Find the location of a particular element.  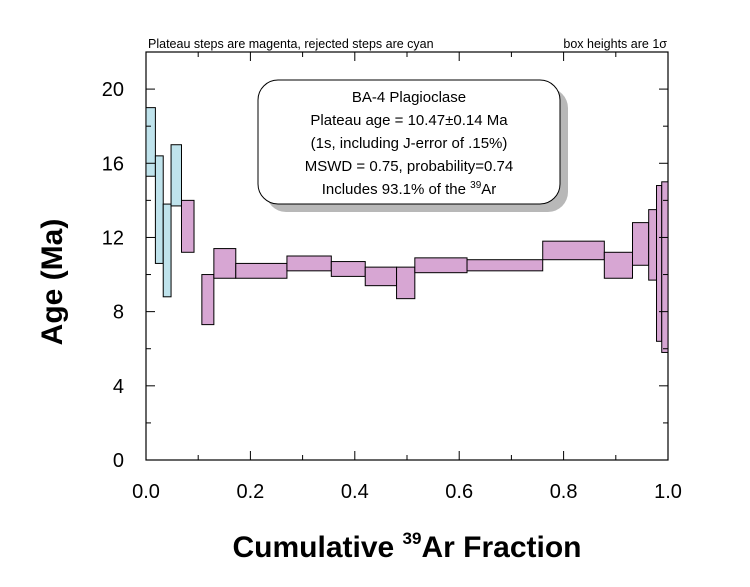

y-tick-labels: 0 4 8 12 16 20 is located at coordinates (113, 275).